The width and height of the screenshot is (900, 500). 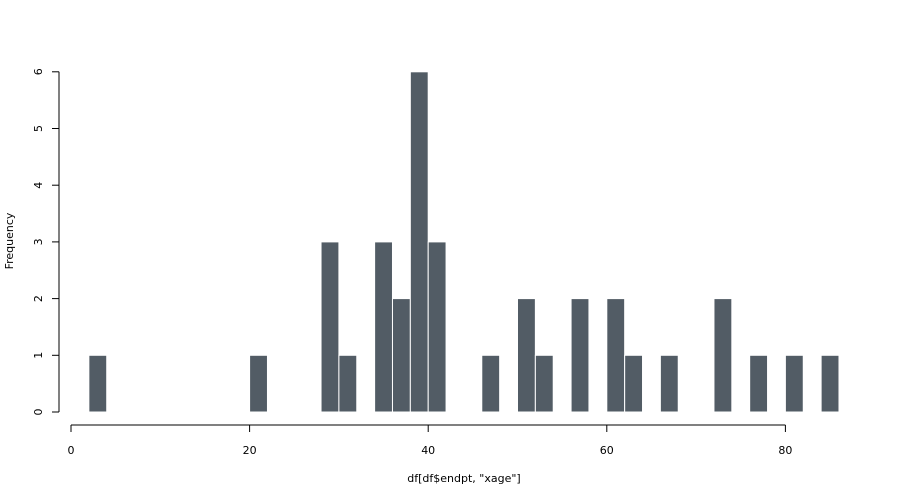 What do you see at coordinates (38, 412) in the screenshot?
I see `y-tick-label: 0` at bounding box center [38, 412].